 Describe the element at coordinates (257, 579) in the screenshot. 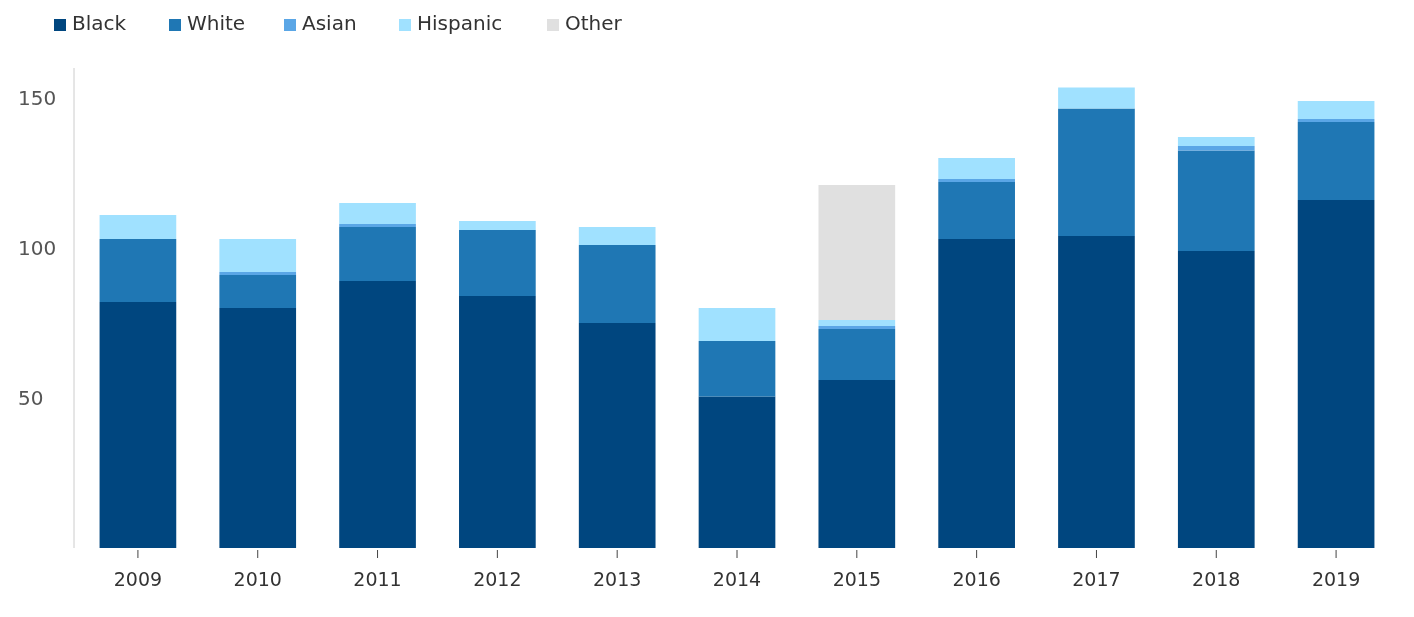

I see `x-tick-label: 2010` at that location.